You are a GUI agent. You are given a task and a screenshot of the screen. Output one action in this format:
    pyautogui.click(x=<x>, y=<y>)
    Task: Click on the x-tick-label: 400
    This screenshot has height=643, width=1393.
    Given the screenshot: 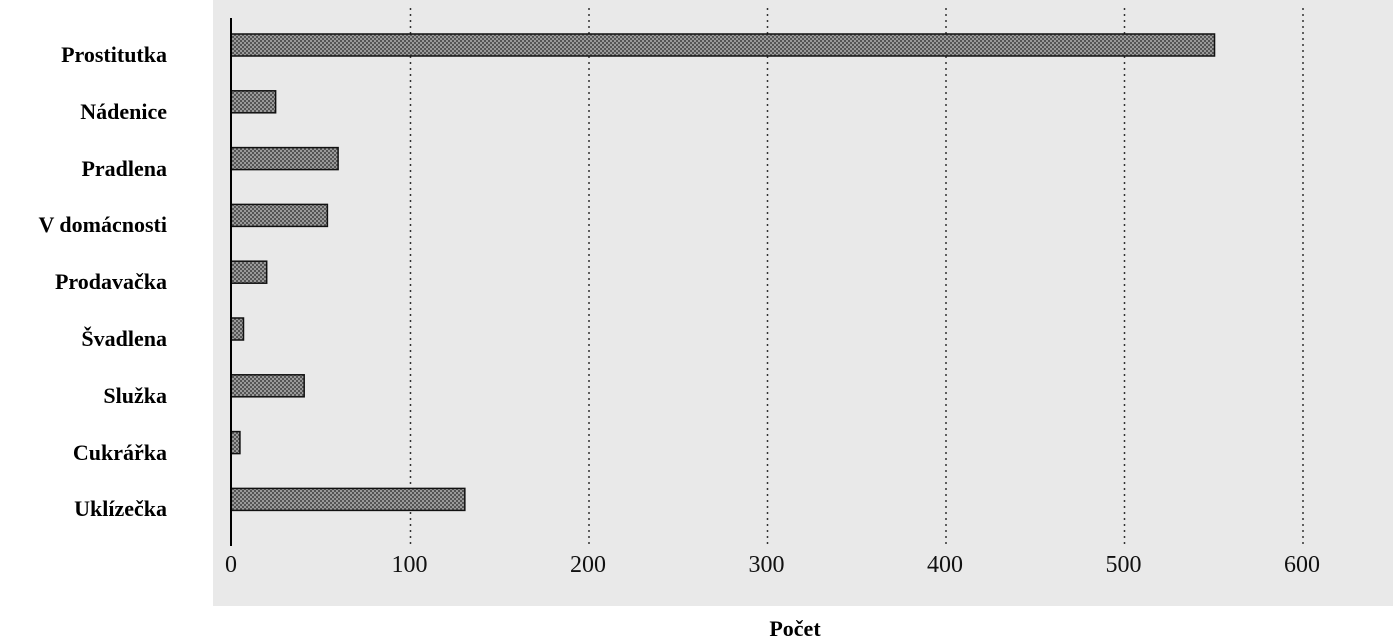 What is the action you would take?
    pyautogui.click(x=945, y=565)
    